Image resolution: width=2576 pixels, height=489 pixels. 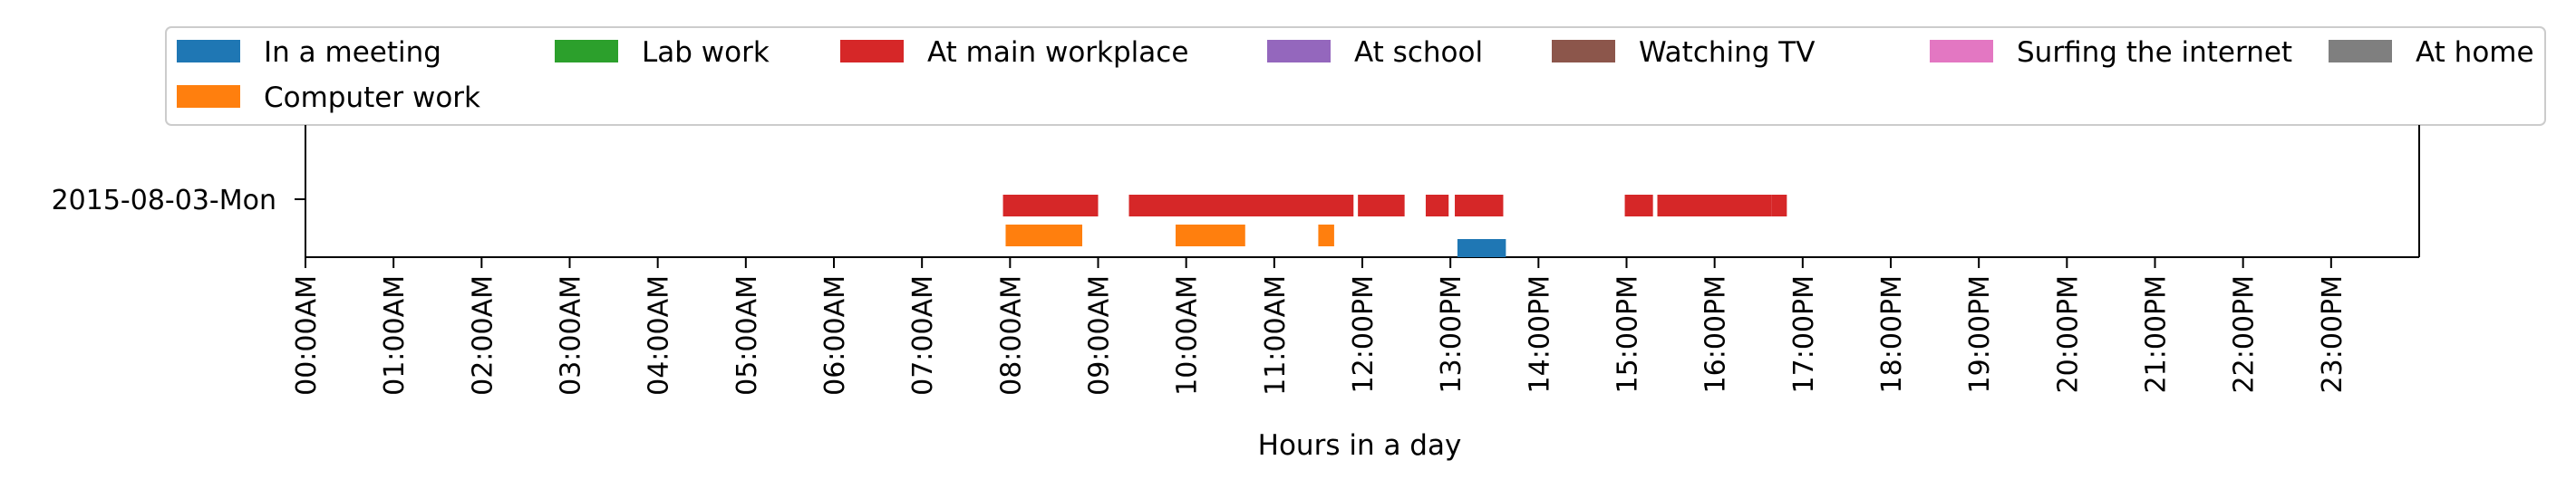 What do you see at coordinates (1628, 334) in the screenshot?
I see `x-tick-label: 15:00PM` at bounding box center [1628, 334].